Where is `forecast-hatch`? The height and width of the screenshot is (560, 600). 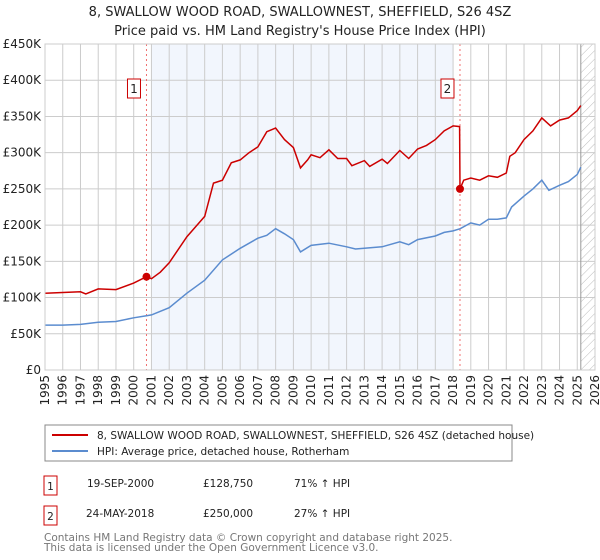 forecast-hatch is located at coordinates (587, 207).